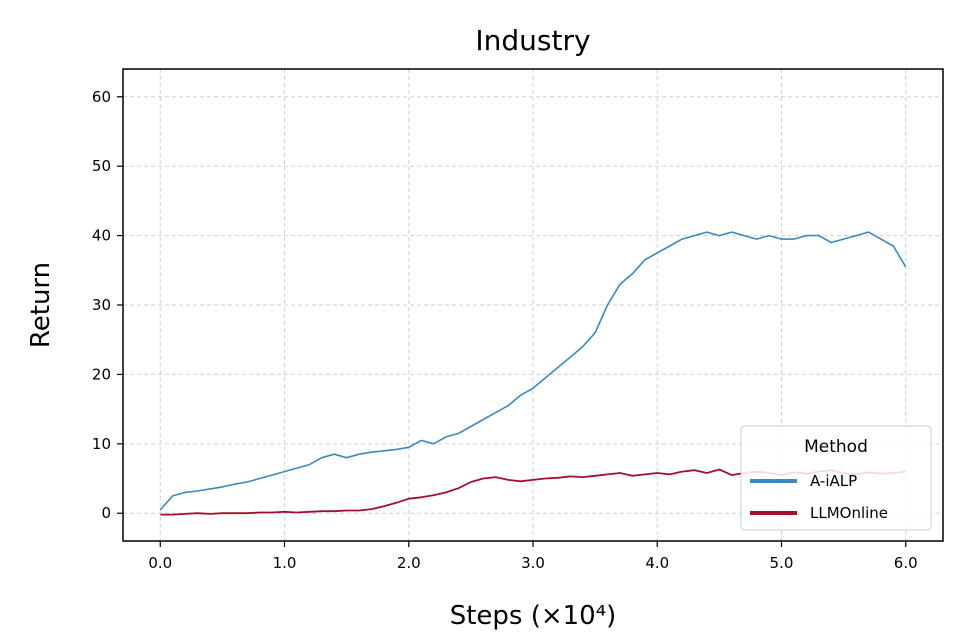 Image resolution: width=965 pixels, height=634 pixels. What do you see at coordinates (101, 97) in the screenshot?
I see `y-tick-label: 60` at bounding box center [101, 97].